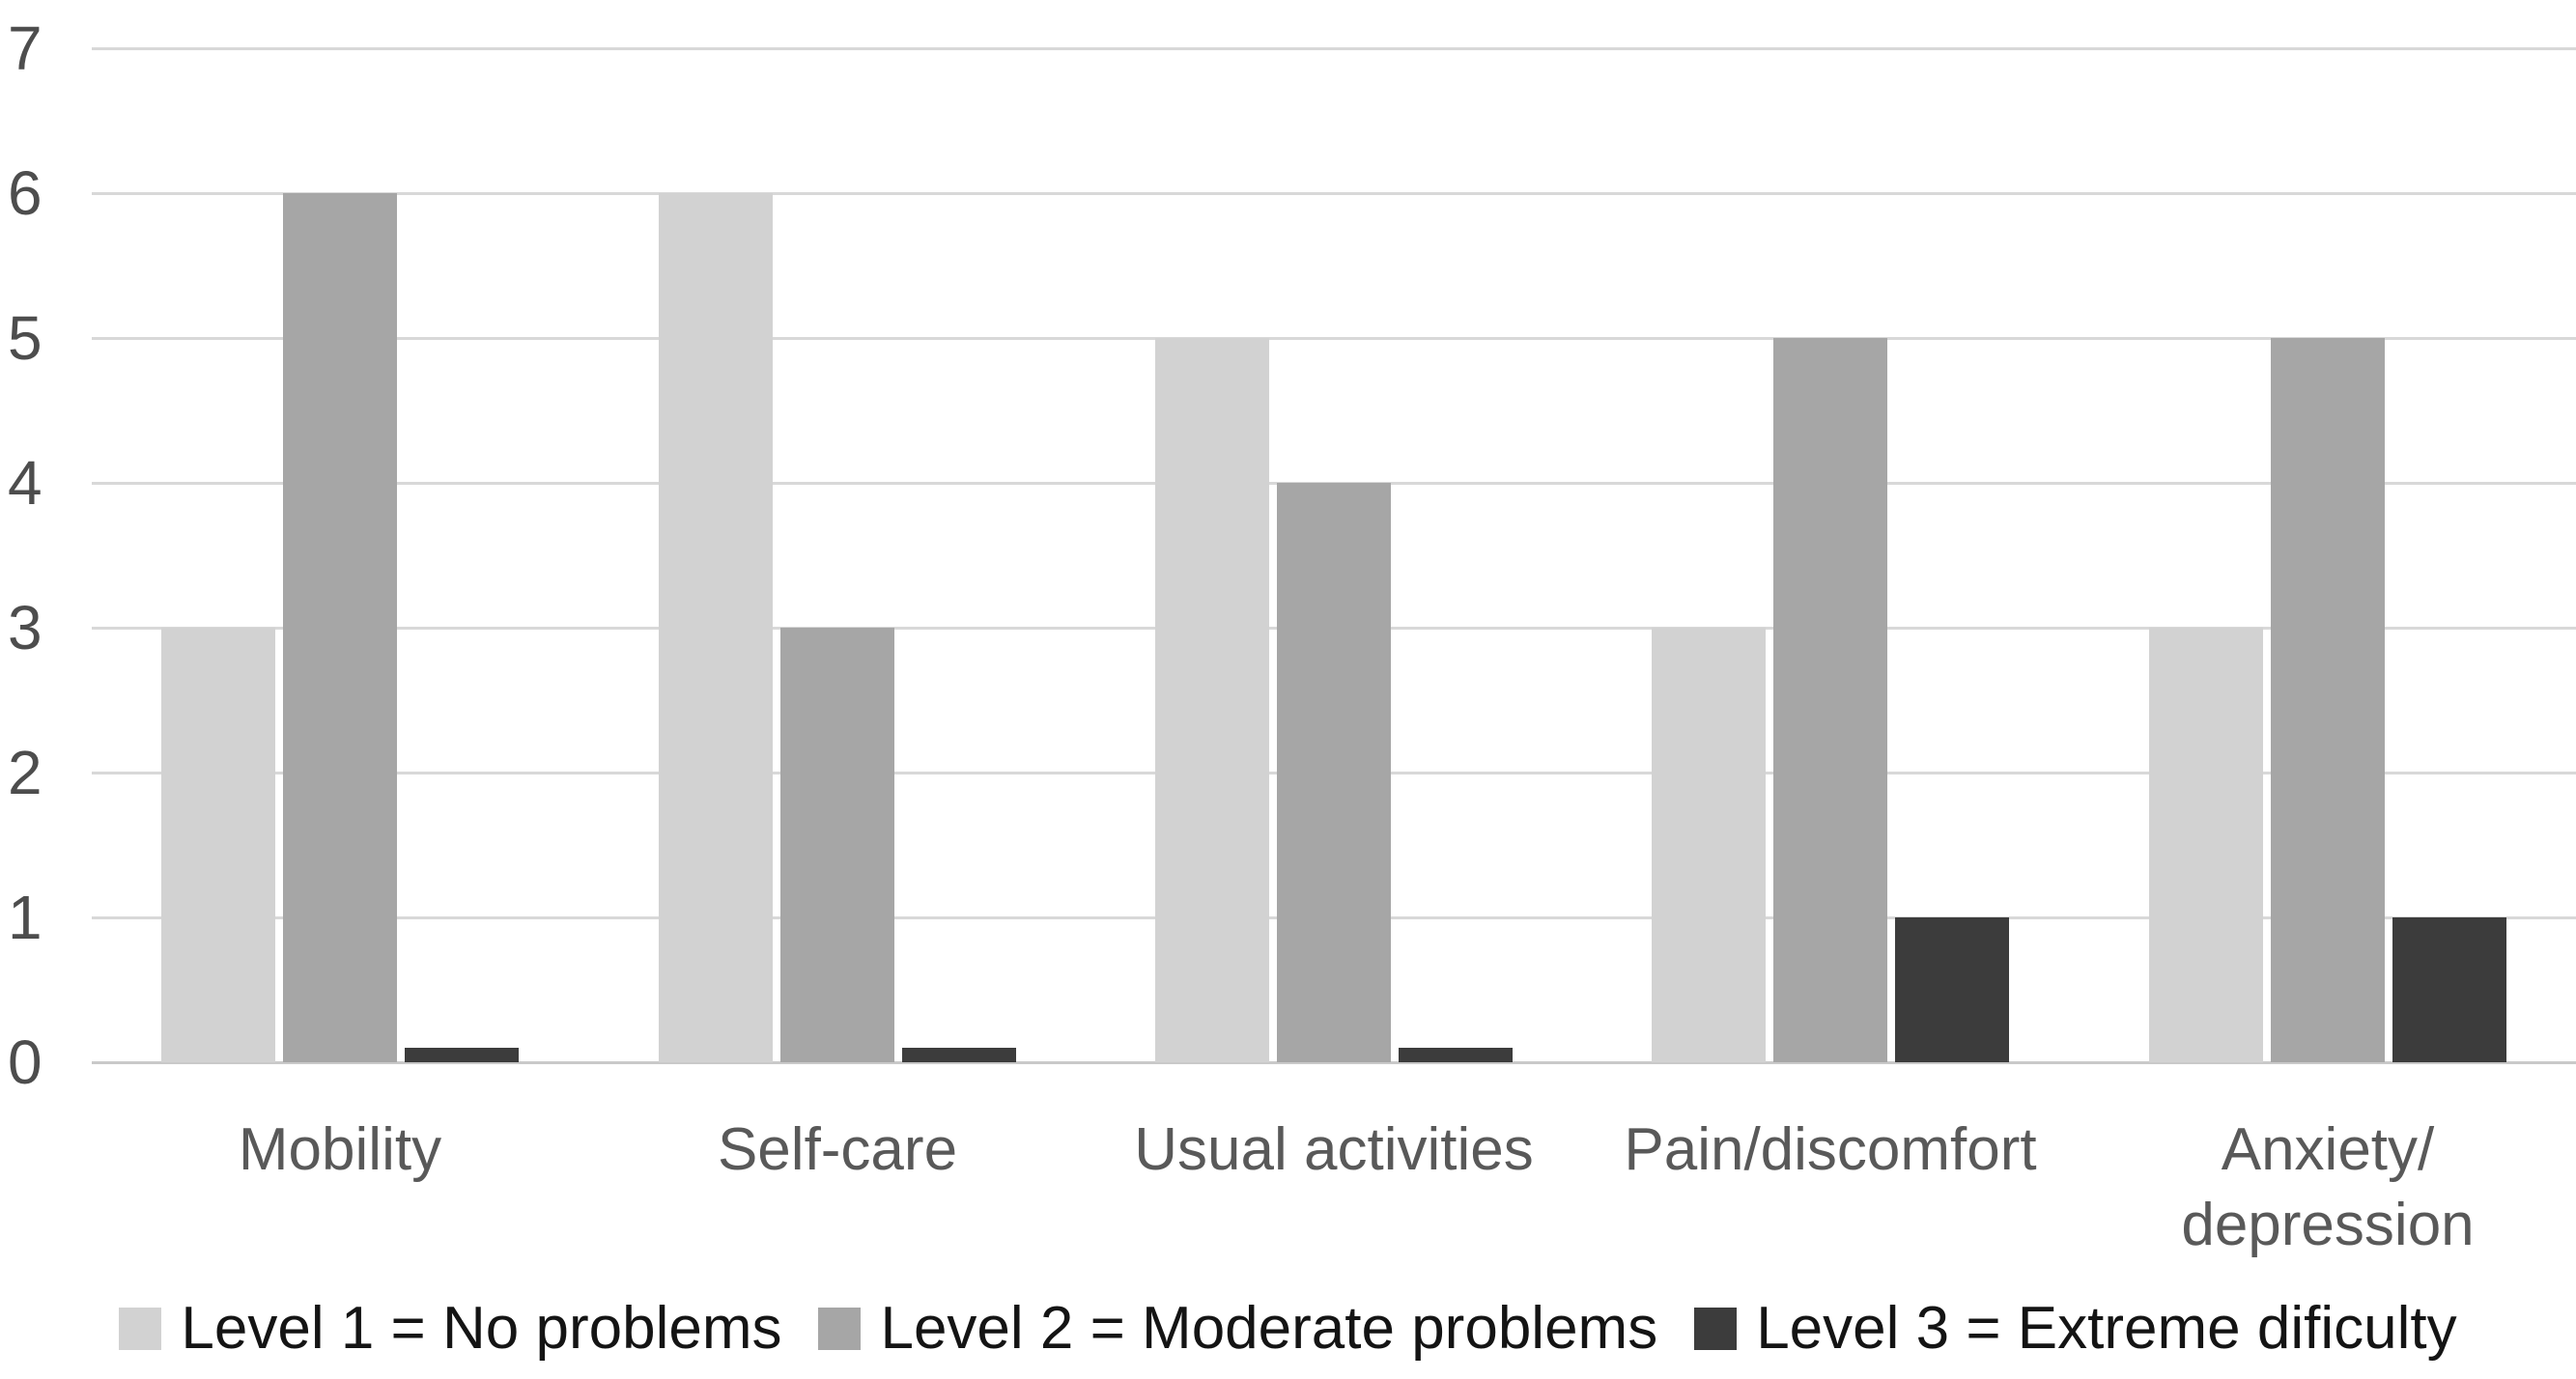  I want to click on bar-series2-group1, so click(340, 627).